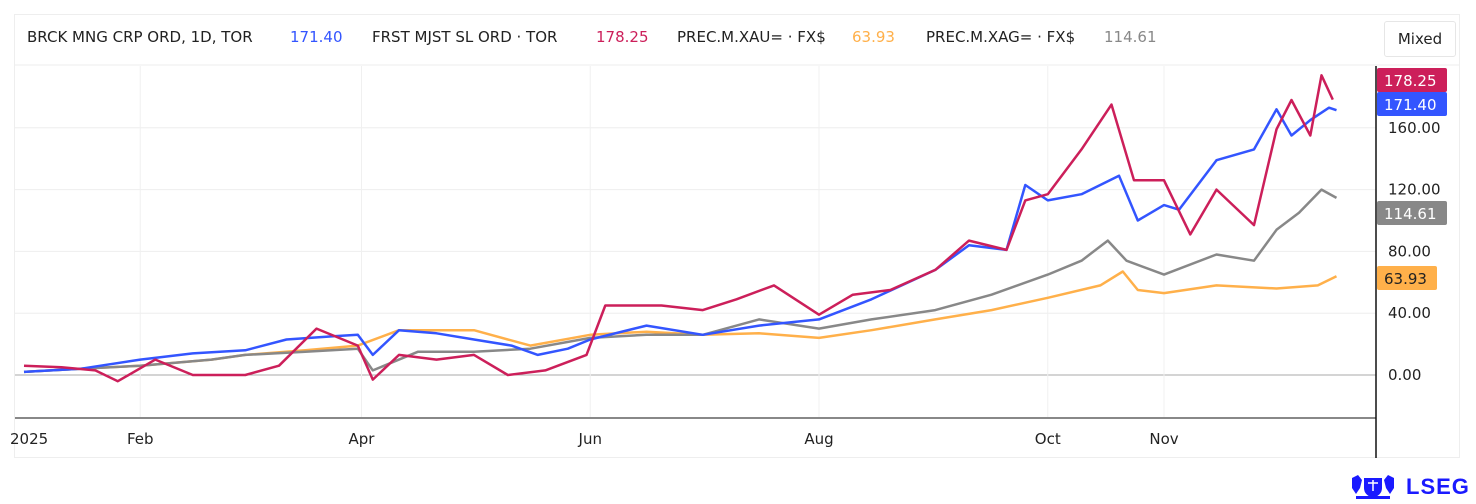  I want to click on legend-name-xau: PREC.M.XAU= · FX$, so click(751, 37).